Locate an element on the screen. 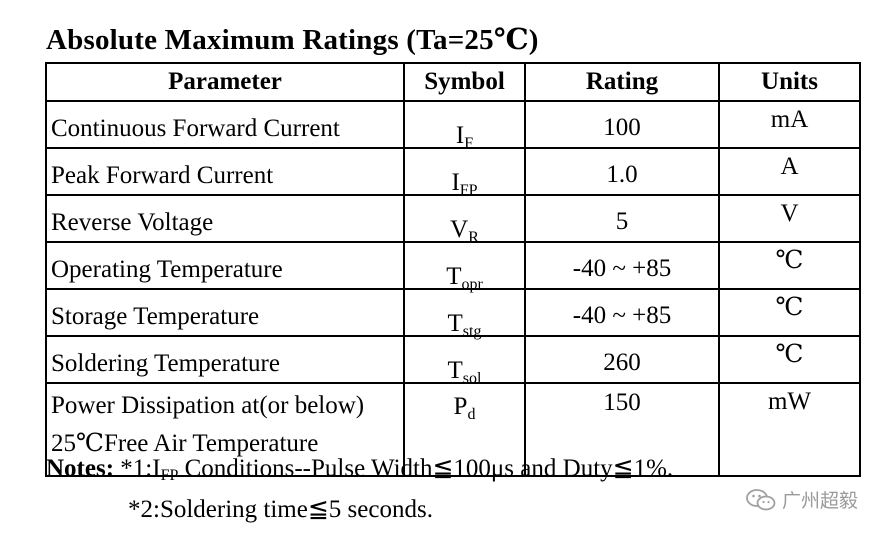 The image size is (886, 540). rating-cell: 1.0 is located at coordinates (622, 171).